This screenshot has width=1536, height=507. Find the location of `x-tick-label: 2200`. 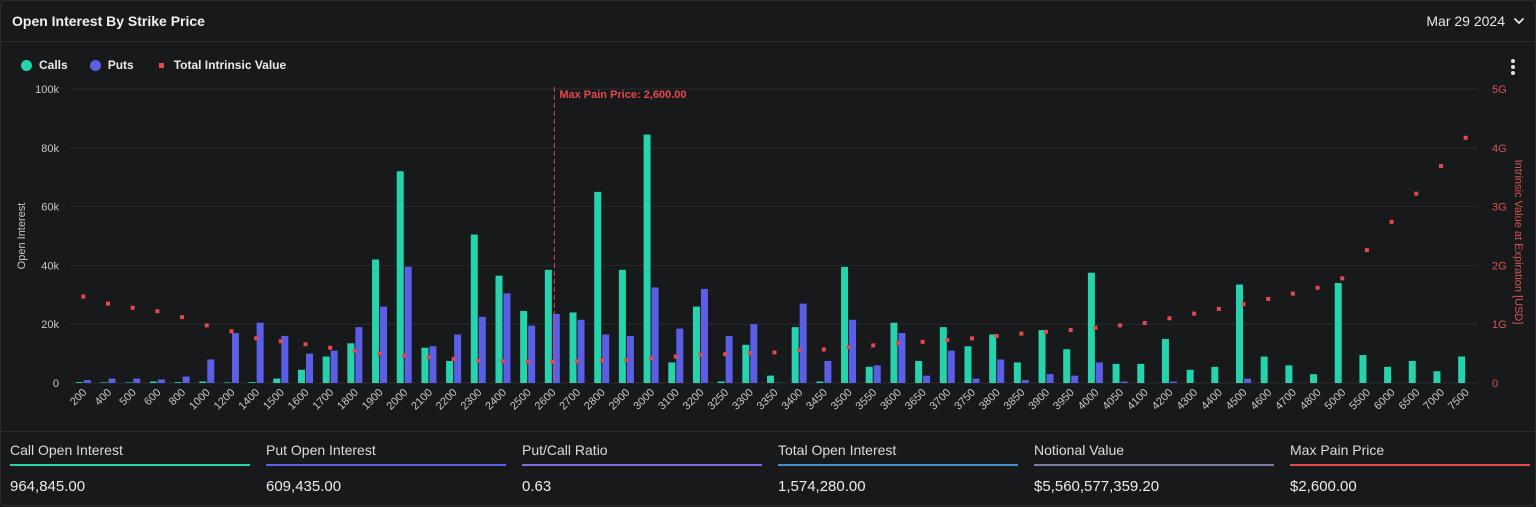

x-tick-label: 2200 is located at coordinates (447, 400).